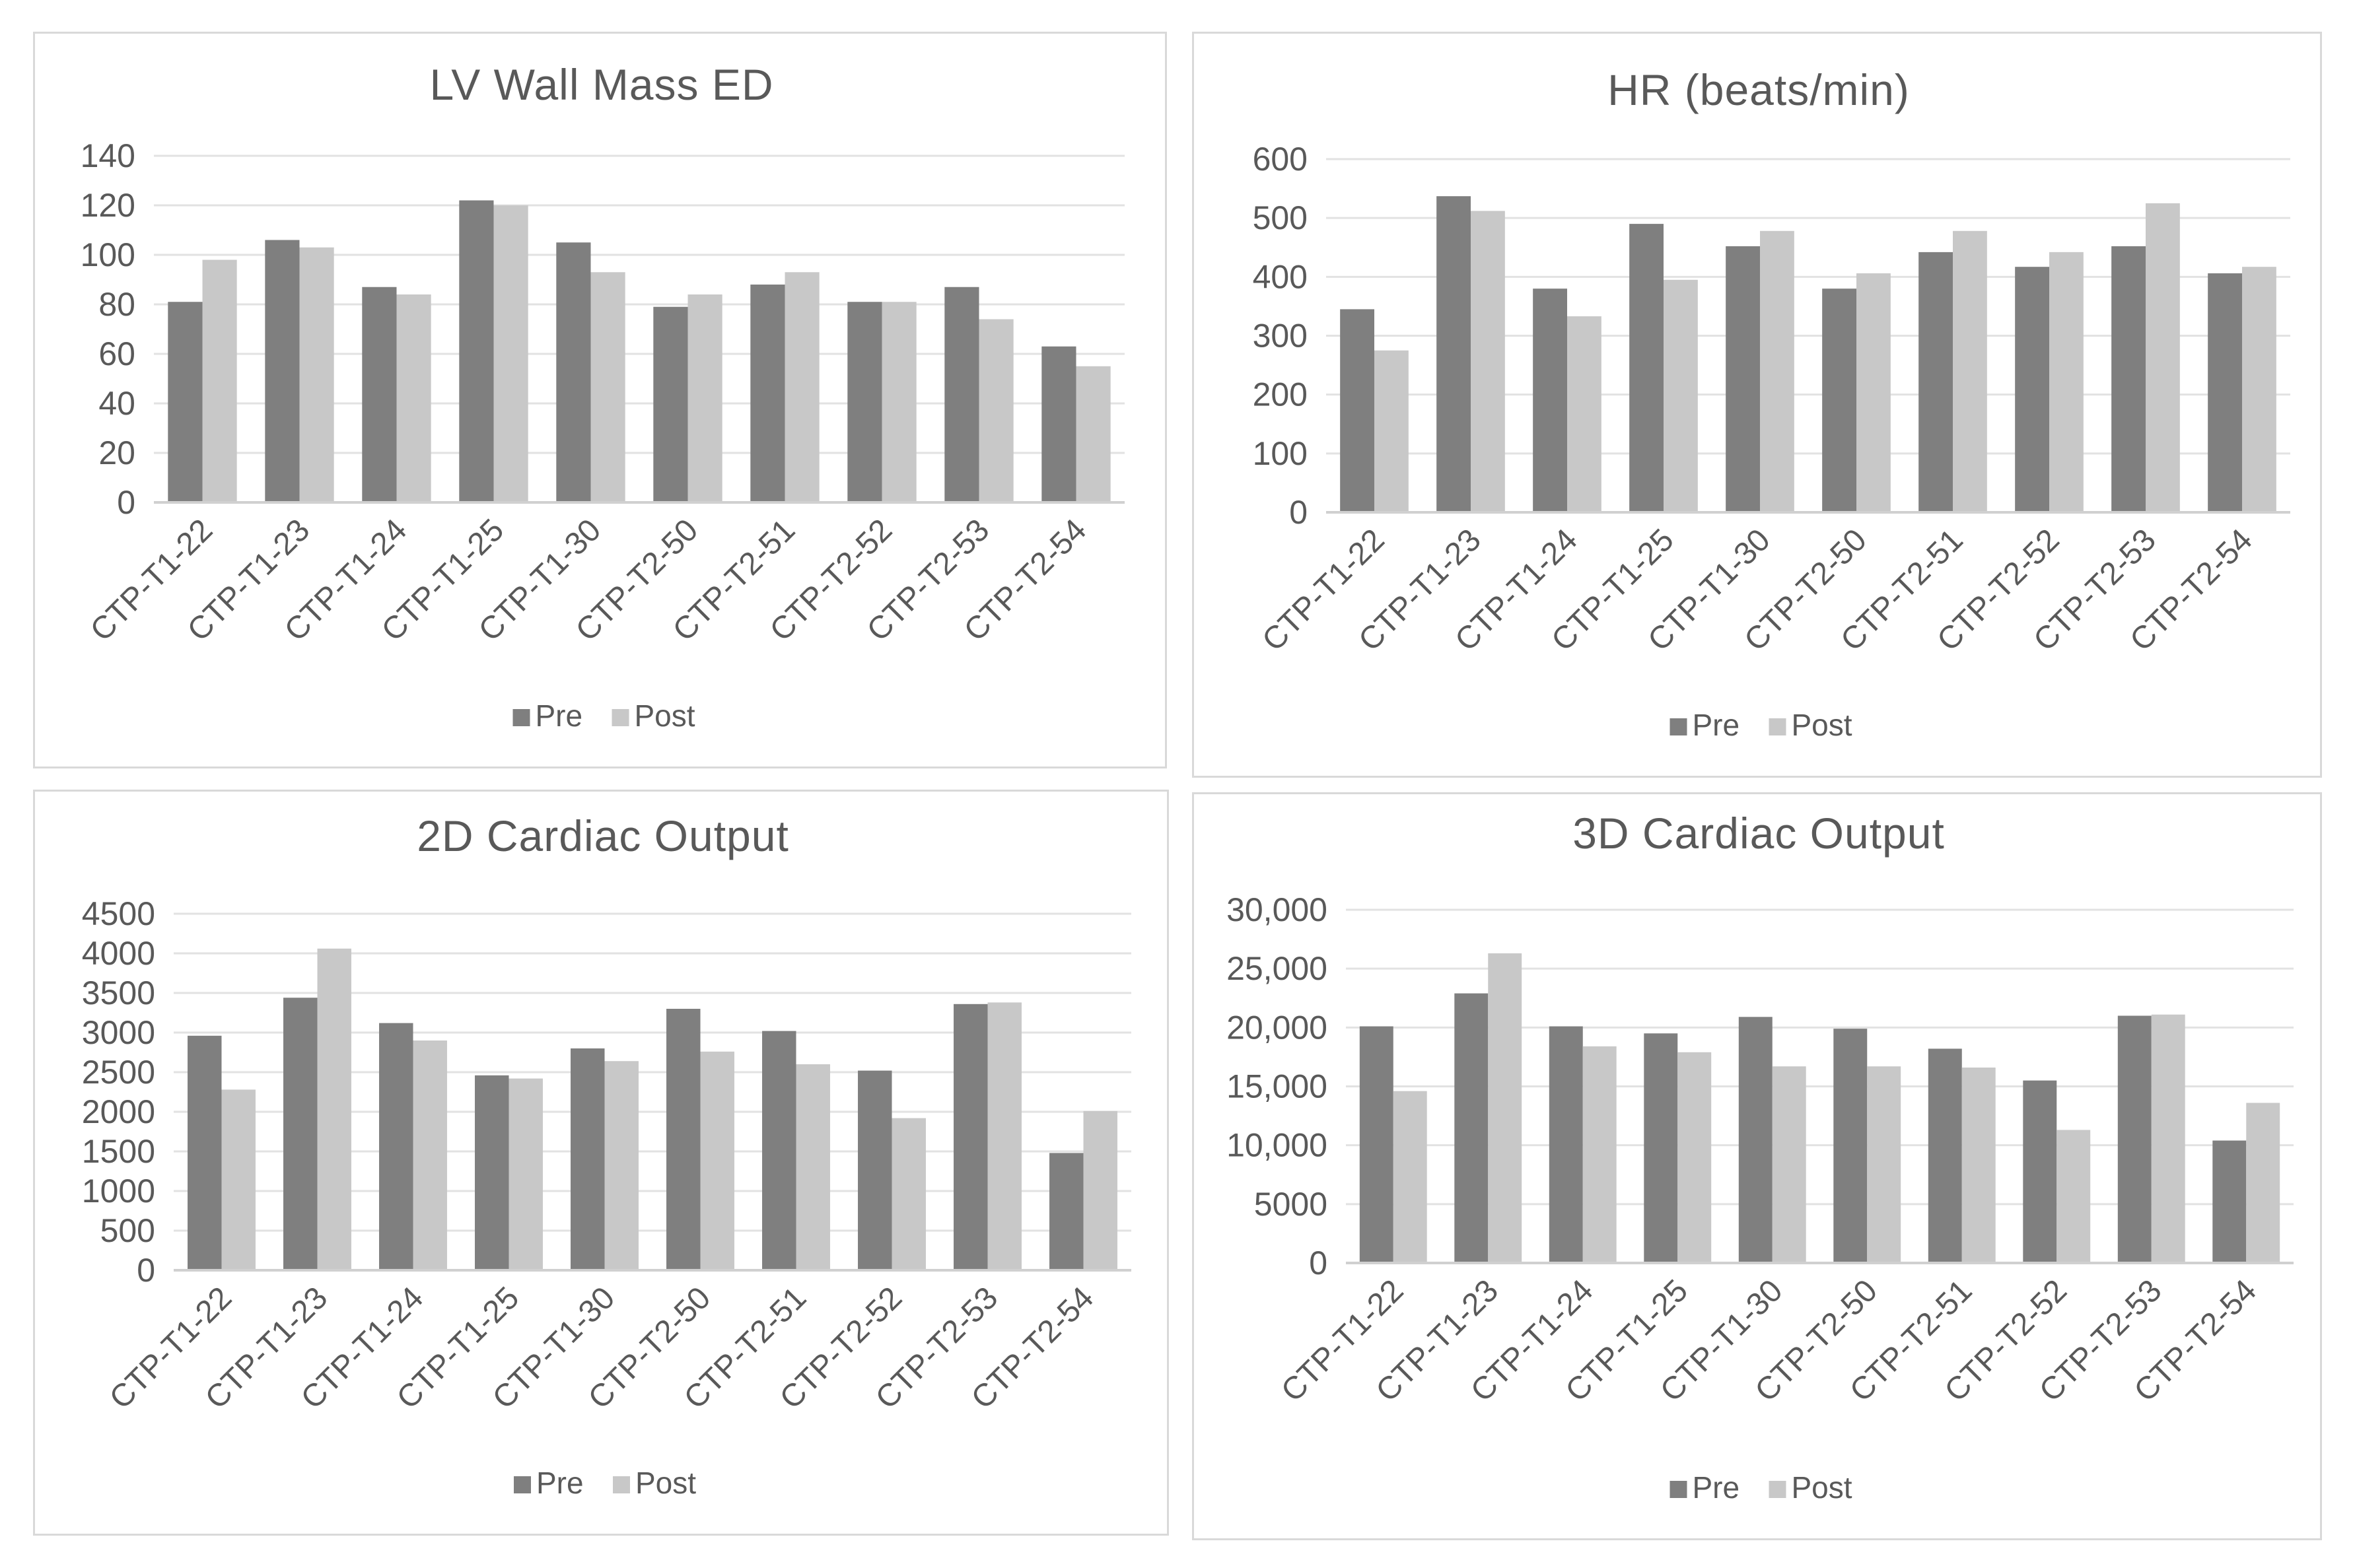 Image resolution: width=2355 pixels, height=1568 pixels. Describe the element at coordinates (117, 452) in the screenshot. I see `y-tick-label: 20` at that location.